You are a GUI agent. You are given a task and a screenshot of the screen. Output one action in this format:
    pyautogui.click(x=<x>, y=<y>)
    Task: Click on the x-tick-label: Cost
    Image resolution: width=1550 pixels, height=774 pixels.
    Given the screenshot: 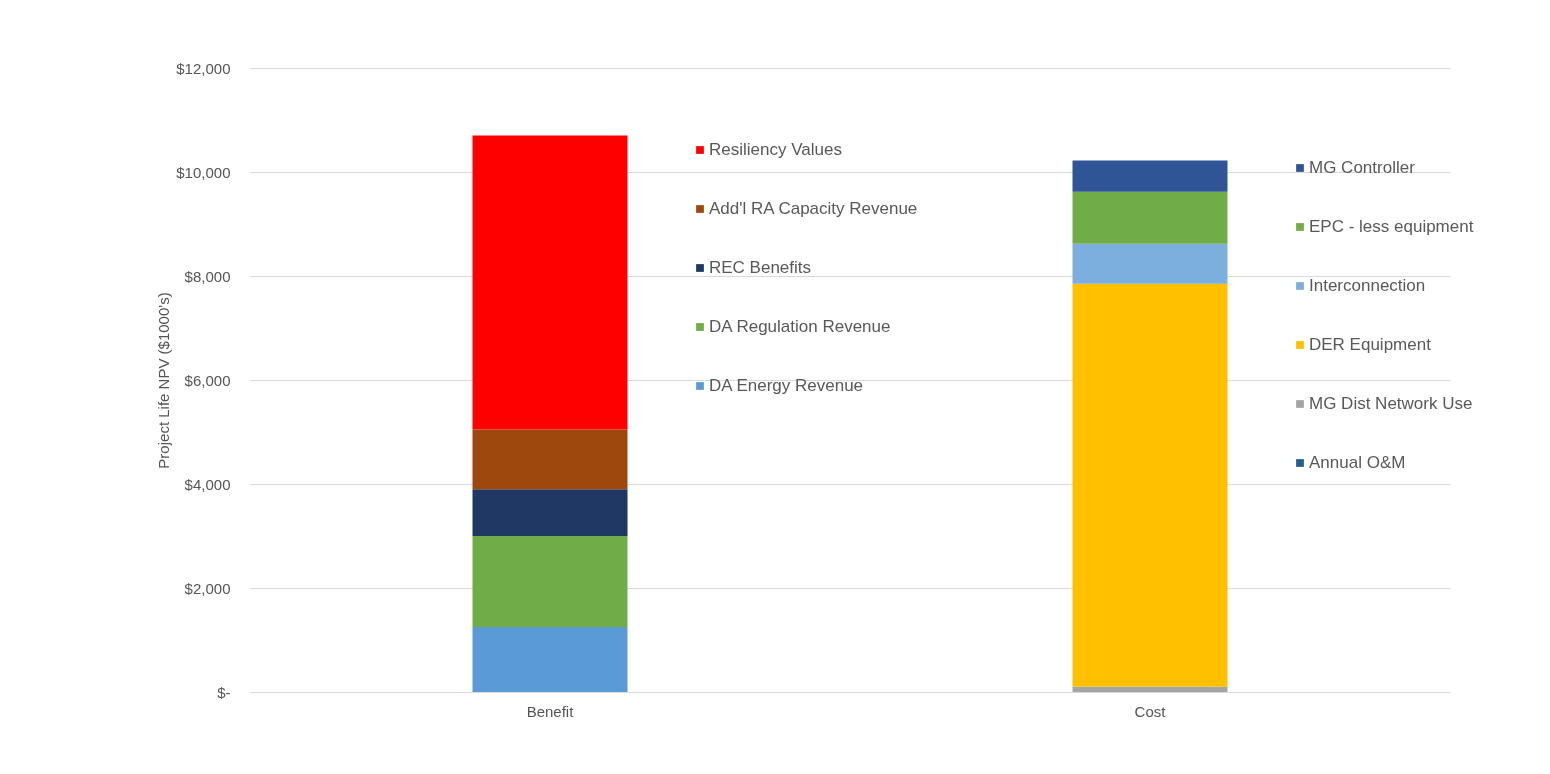 What is the action you would take?
    pyautogui.click(x=1150, y=711)
    